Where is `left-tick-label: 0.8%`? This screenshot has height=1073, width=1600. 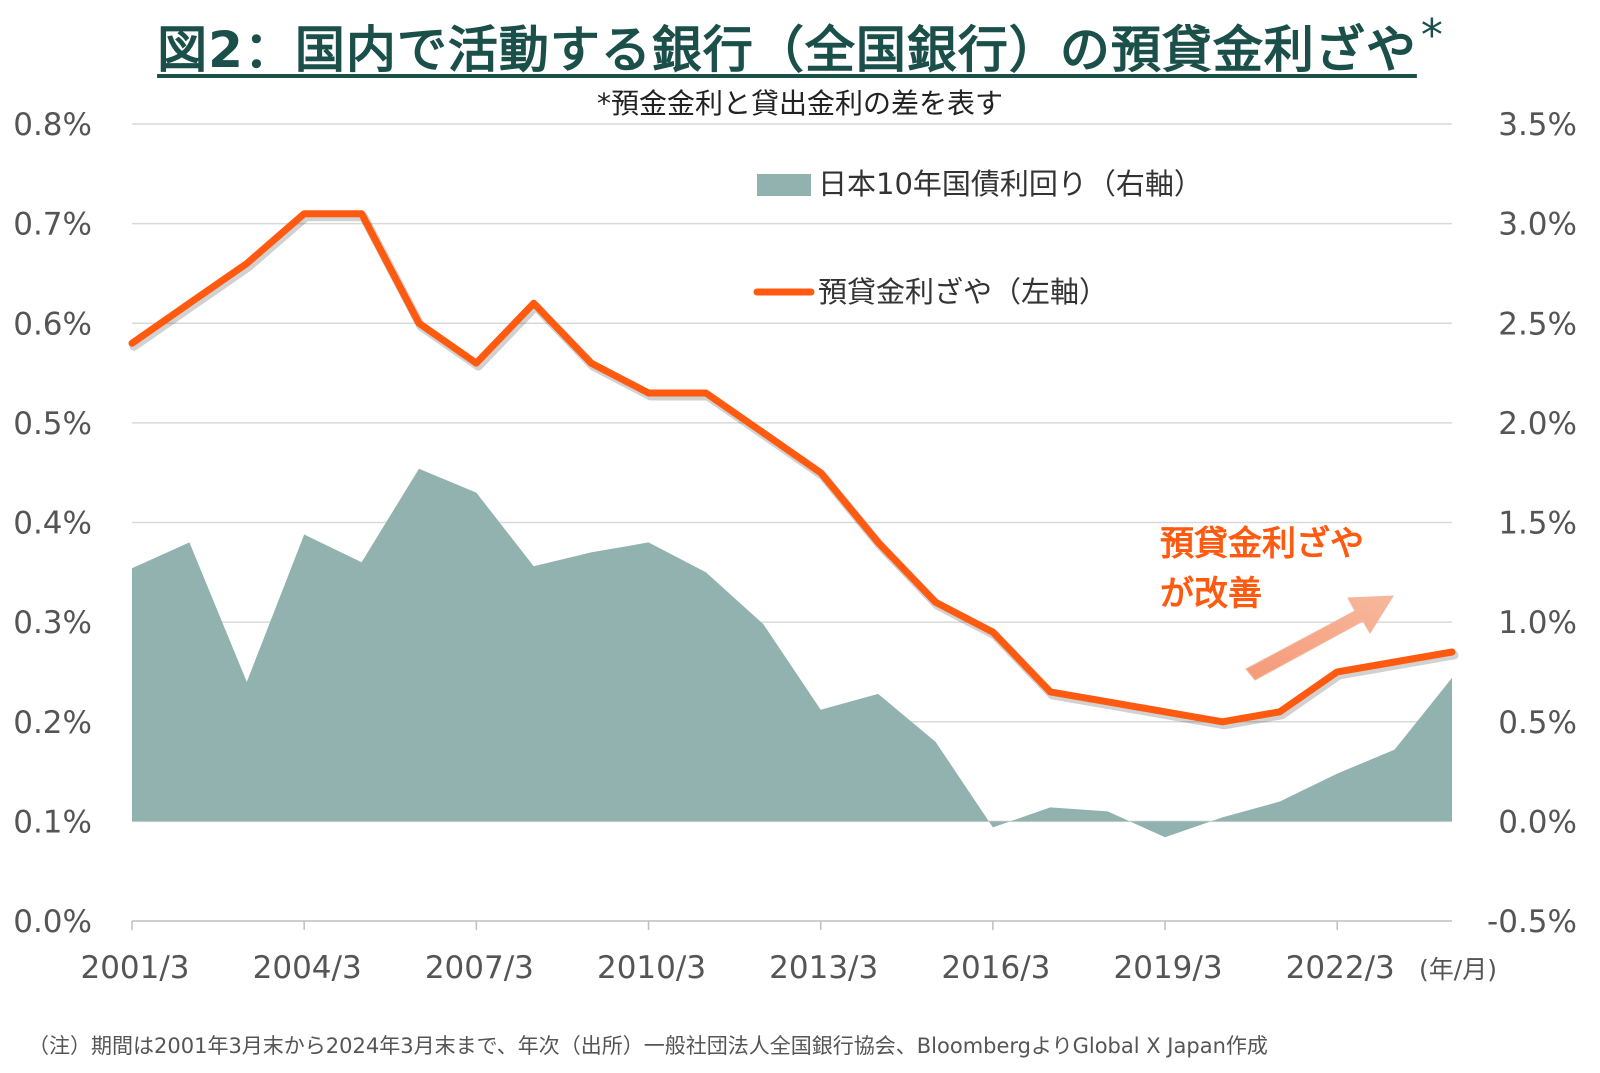
left-tick-label: 0.8% is located at coordinates (52, 125).